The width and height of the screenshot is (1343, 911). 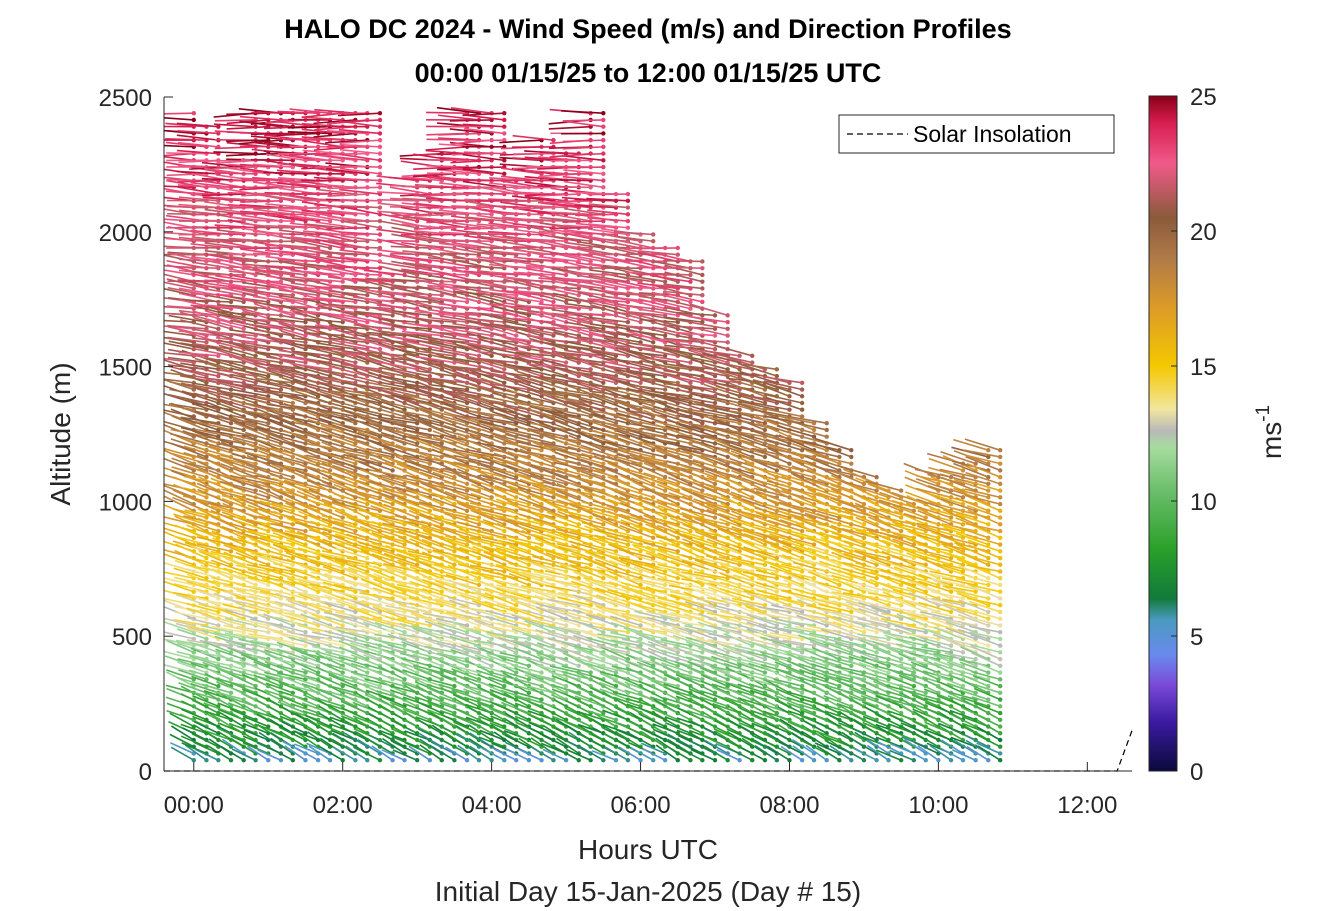 What do you see at coordinates (648, 73) in the screenshot?
I see `chart-subtitle: 00:00 01/15/25 to 12:00 01/15/25 UTC` at bounding box center [648, 73].